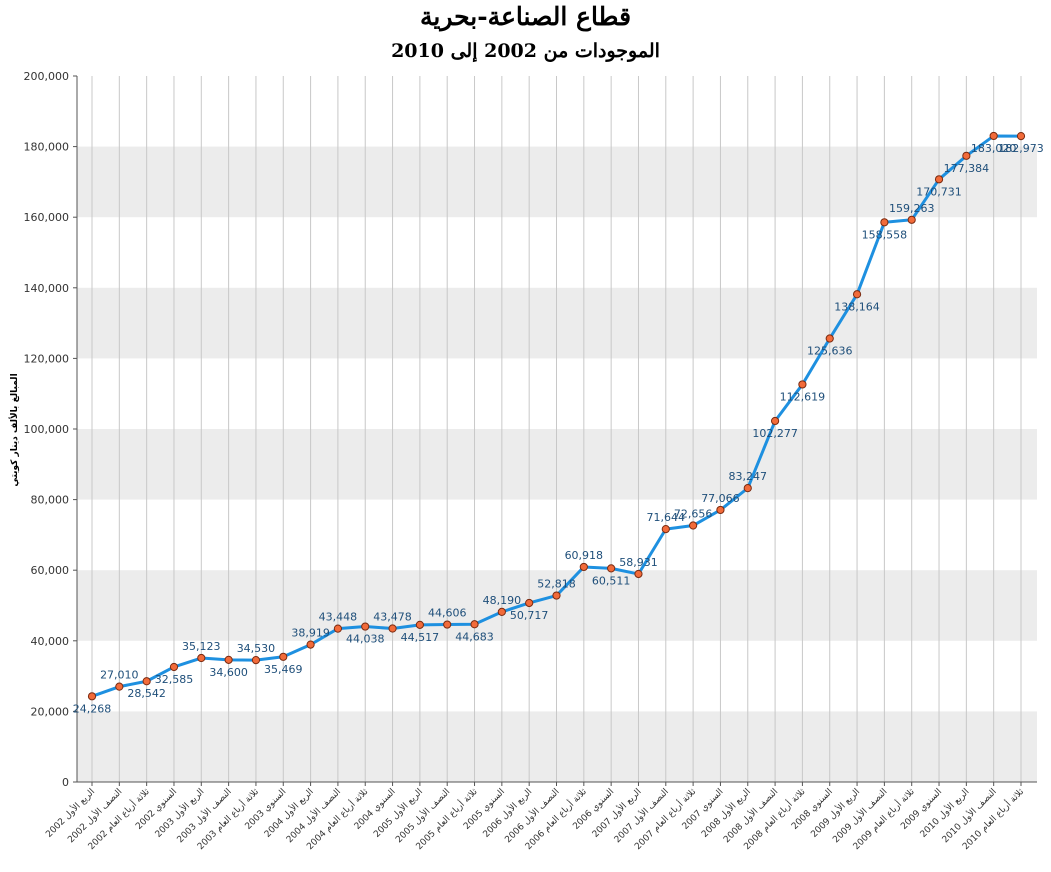 Image resolution: width=1051 pixels, height=872 pixels. I want to click on y-tick-label: 160,000, so click(47, 217).